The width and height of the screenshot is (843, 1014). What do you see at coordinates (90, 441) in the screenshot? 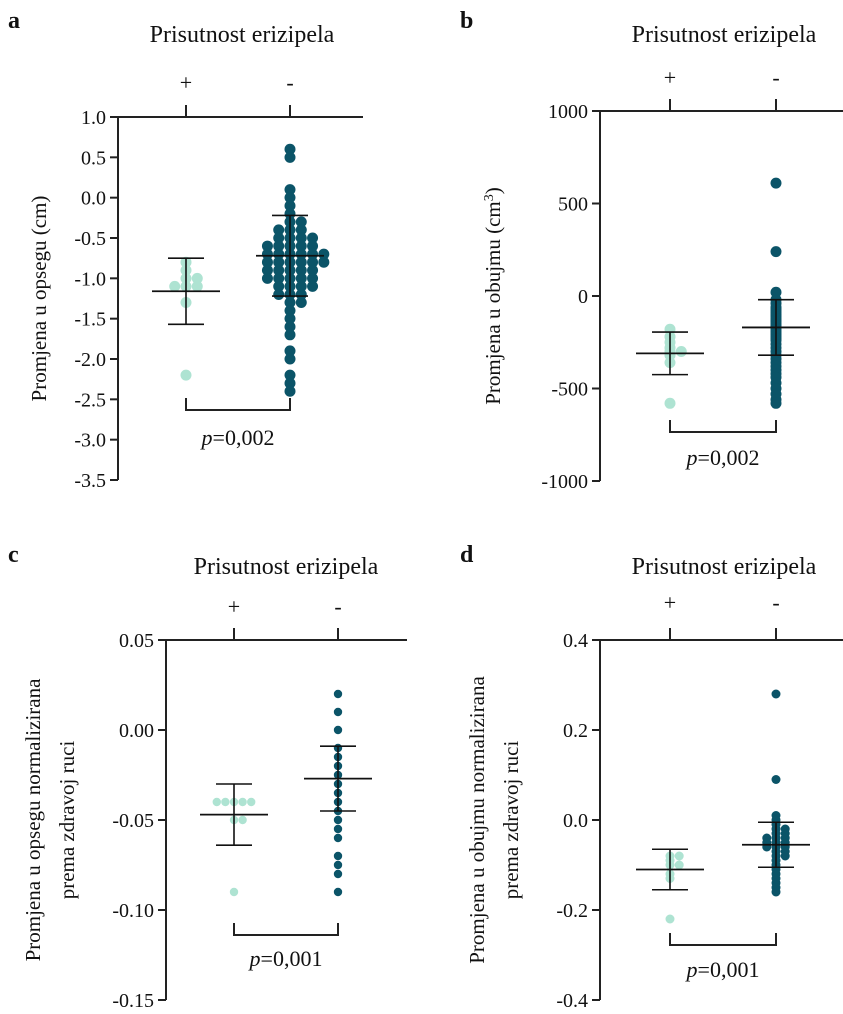
I see `y-tick-label: -3.0` at bounding box center [90, 441].